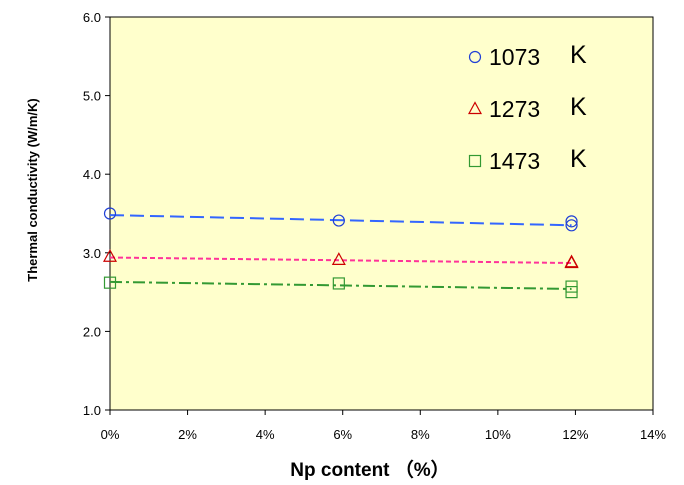 This screenshot has width=684, height=485. What do you see at coordinates (92, 331) in the screenshot?
I see `y-tick-label: 2.0` at bounding box center [92, 331].